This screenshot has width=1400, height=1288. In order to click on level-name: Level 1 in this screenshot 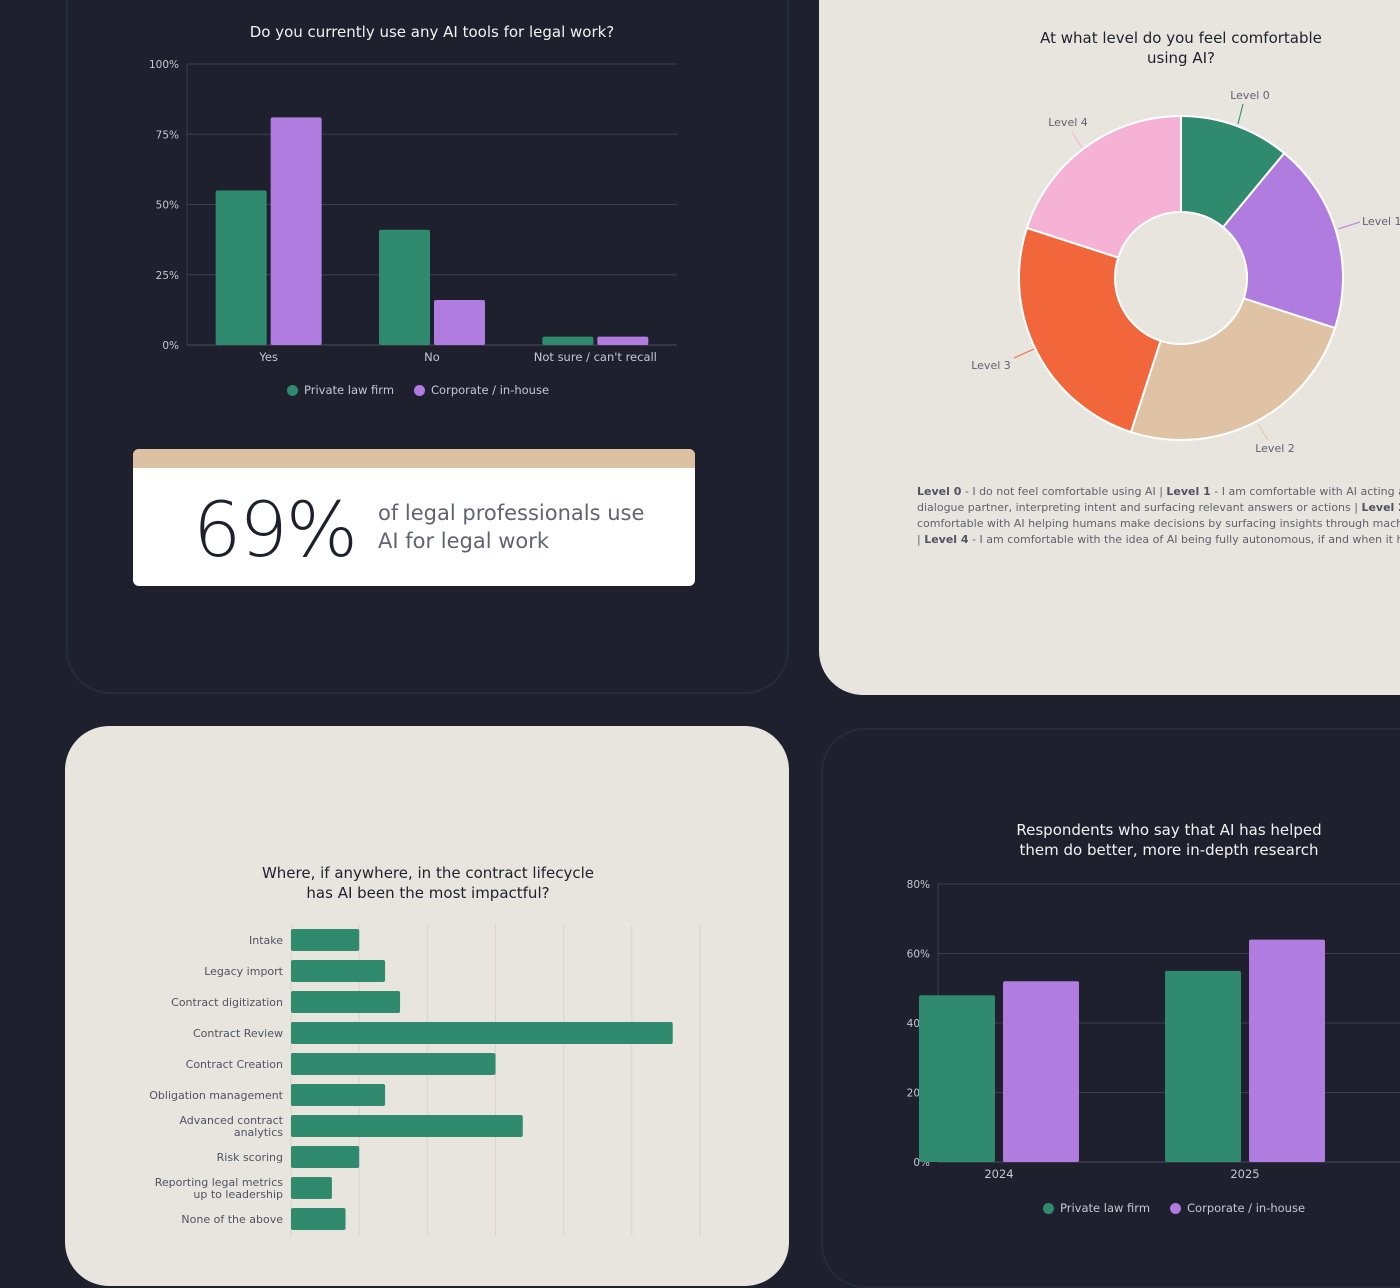, I will do `click(1188, 491)`.